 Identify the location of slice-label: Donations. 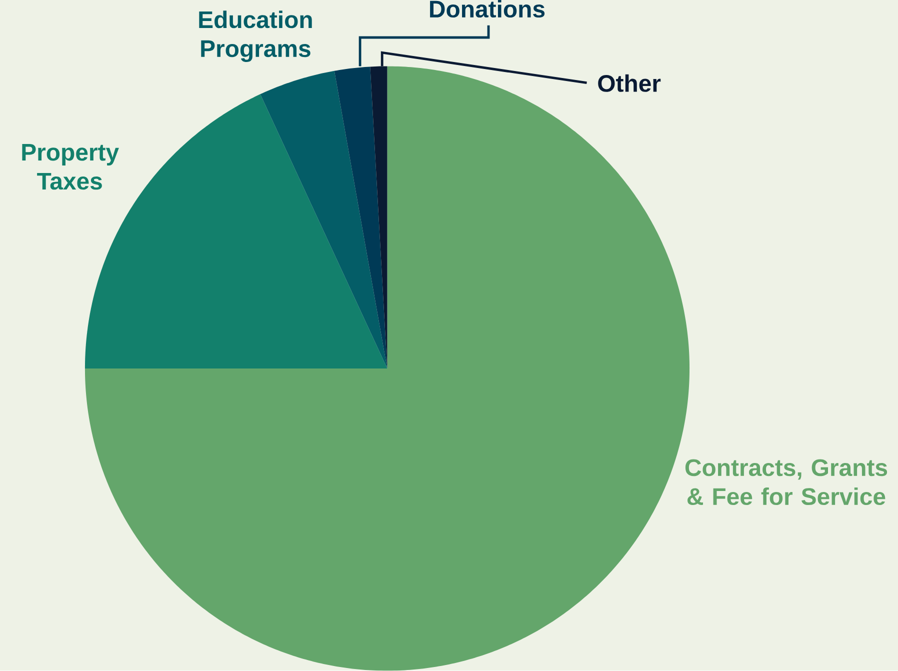
(487, 9).